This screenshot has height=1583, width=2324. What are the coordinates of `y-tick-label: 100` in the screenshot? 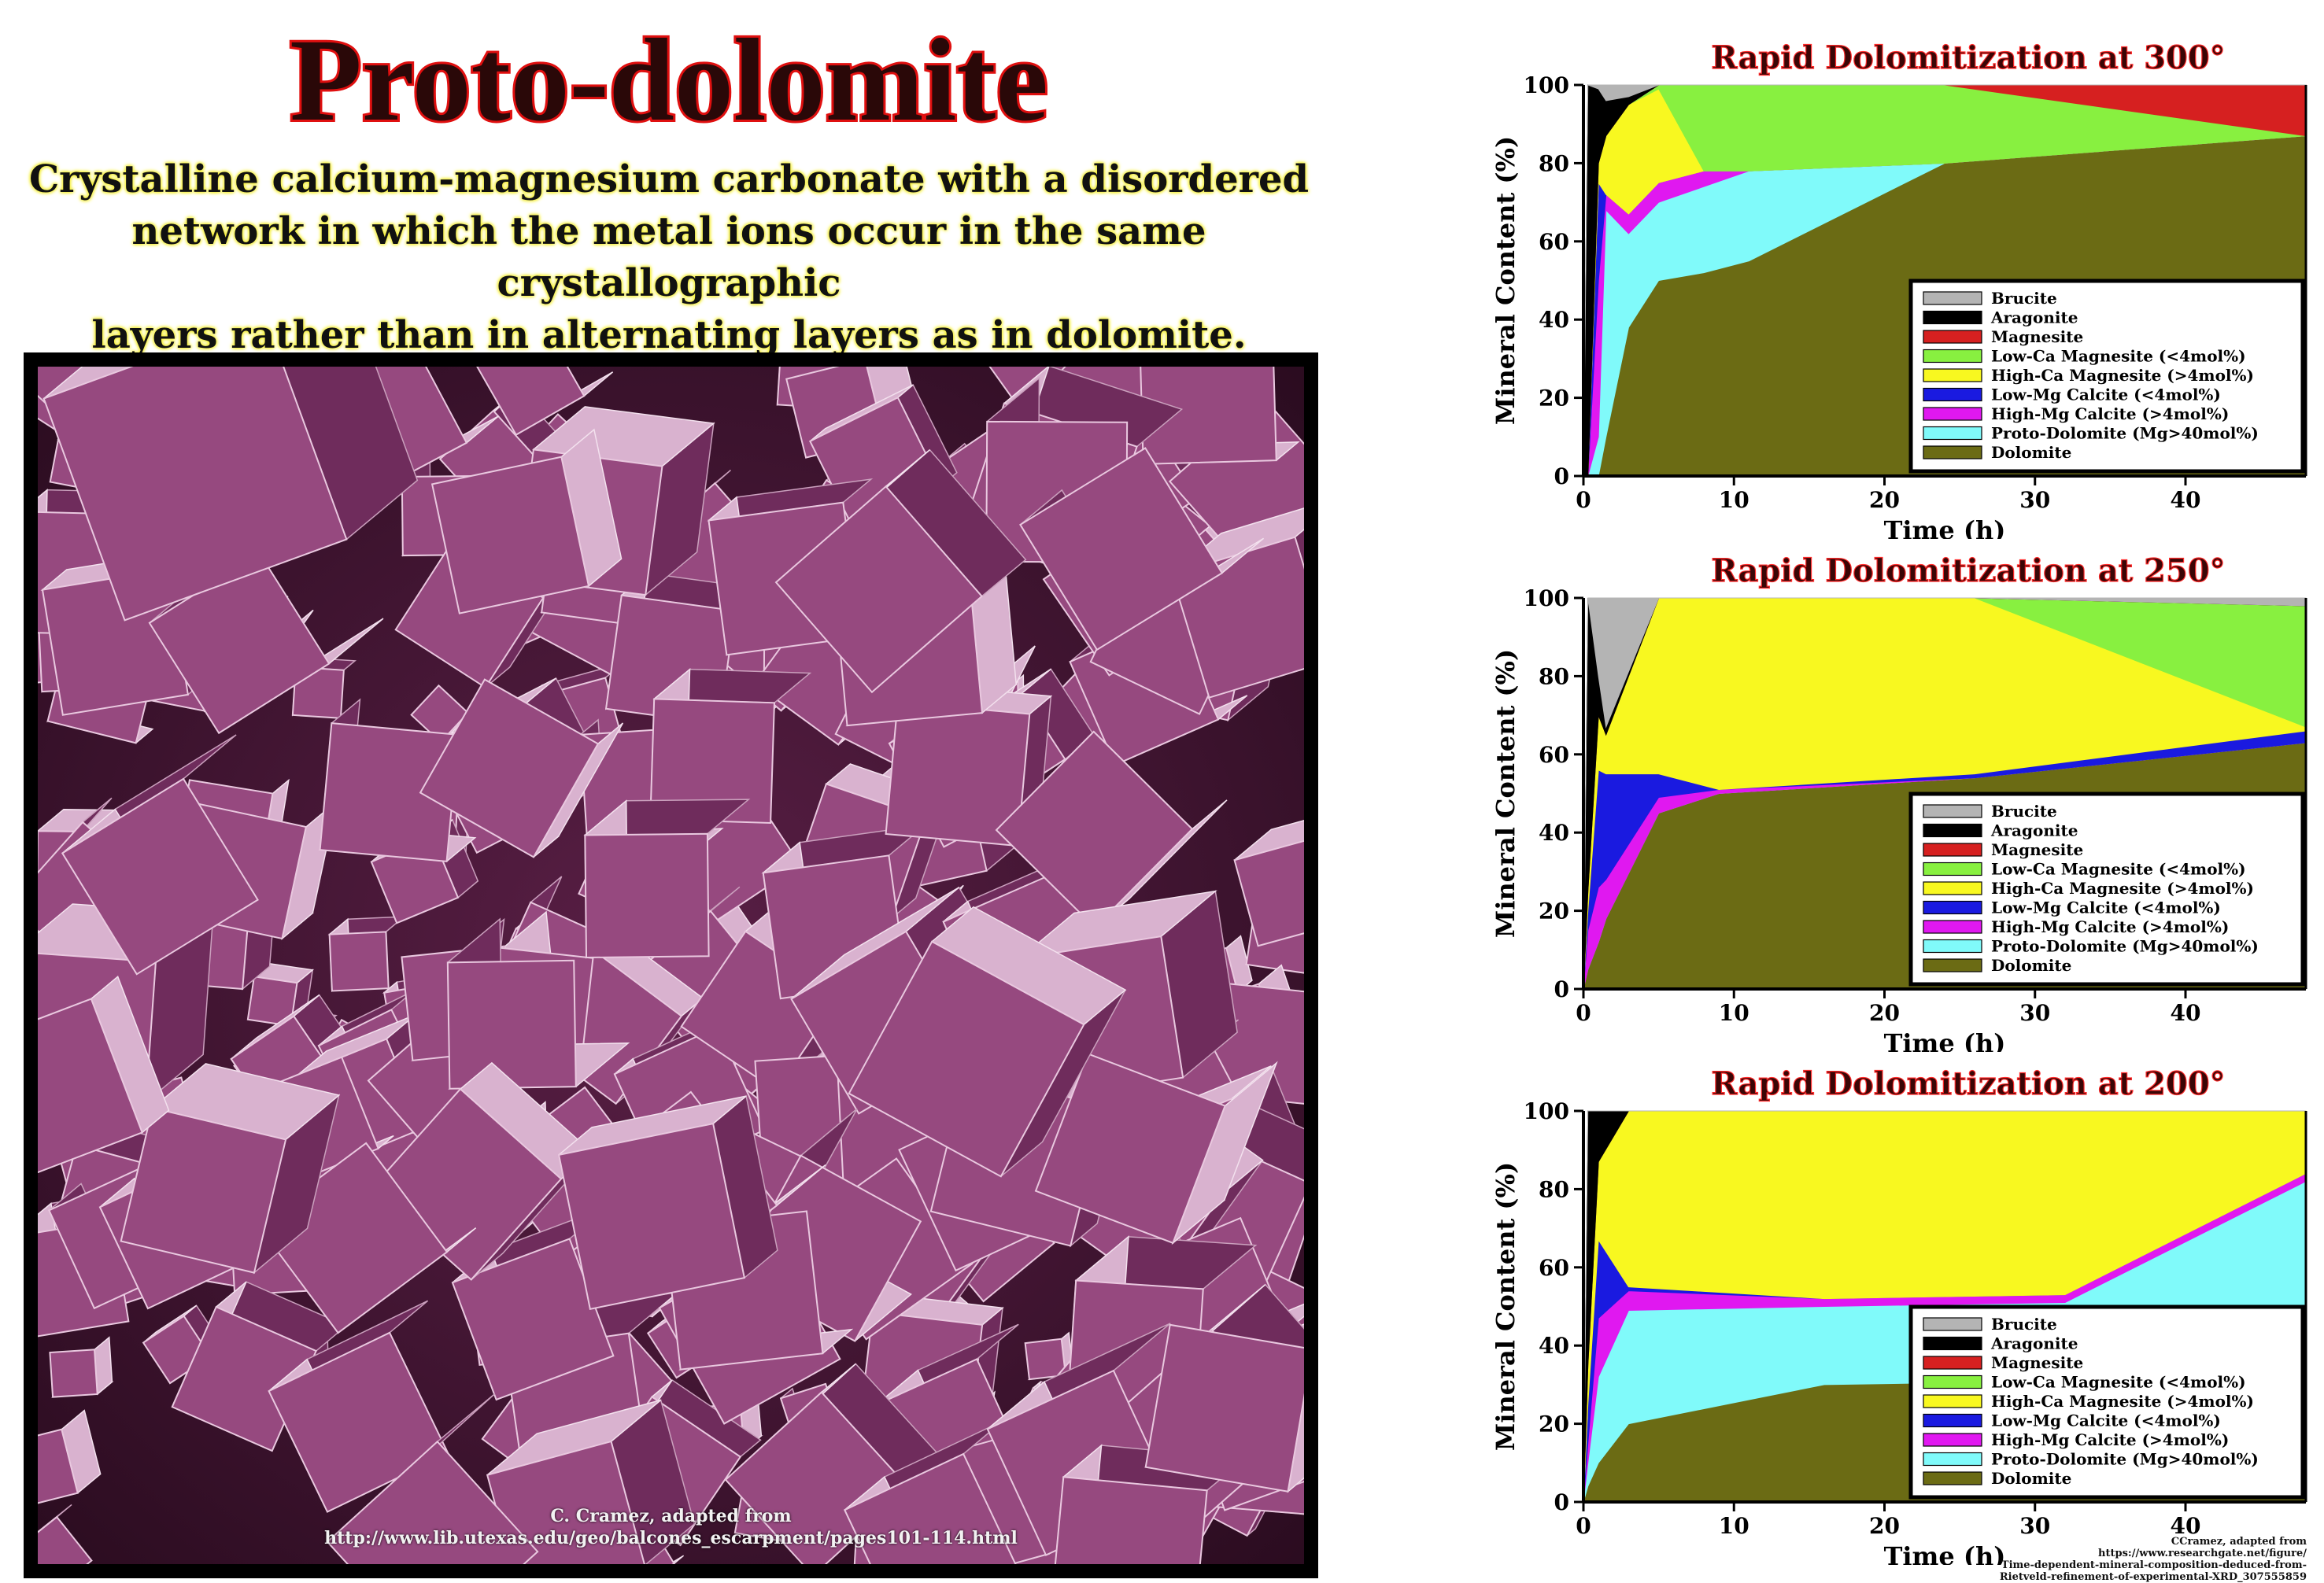 It's located at (1546, 1111).